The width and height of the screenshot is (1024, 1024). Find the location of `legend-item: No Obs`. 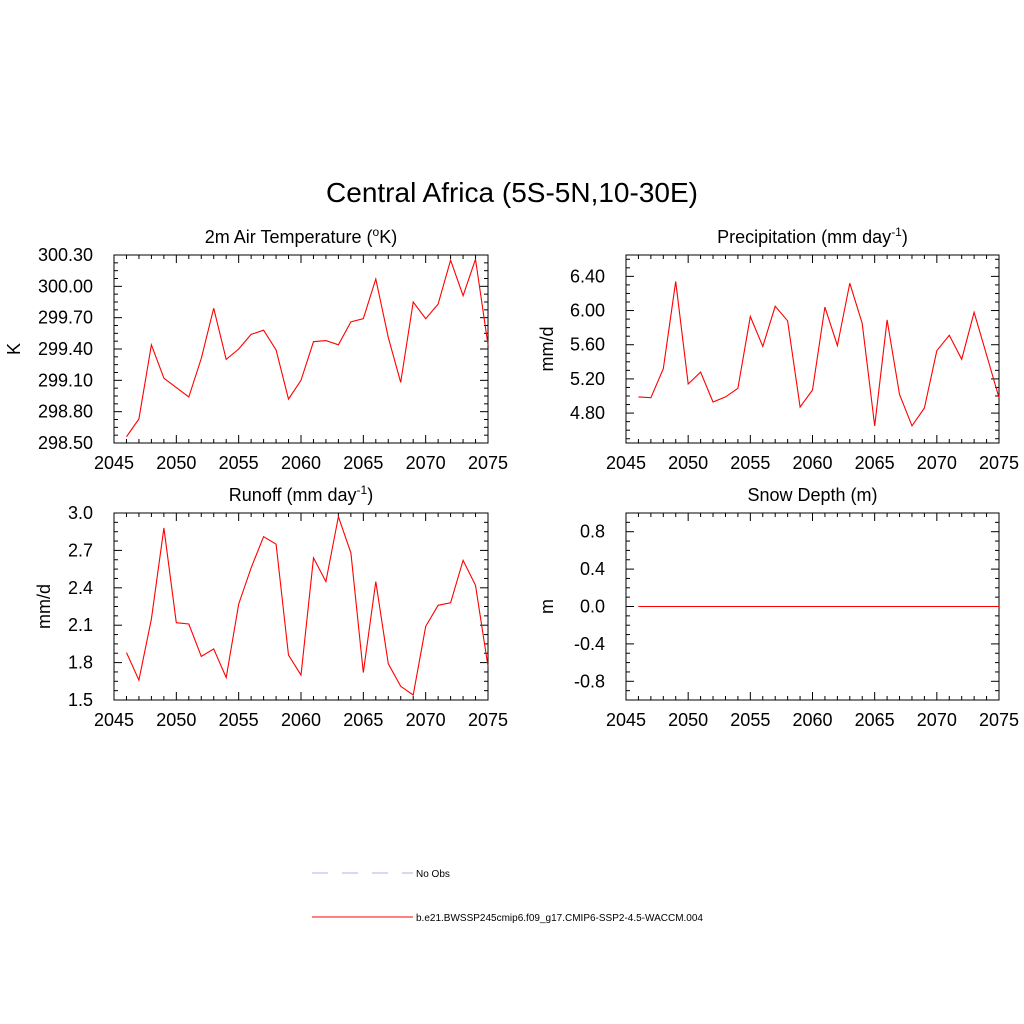

legend-item: No Obs is located at coordinates (381, 874).